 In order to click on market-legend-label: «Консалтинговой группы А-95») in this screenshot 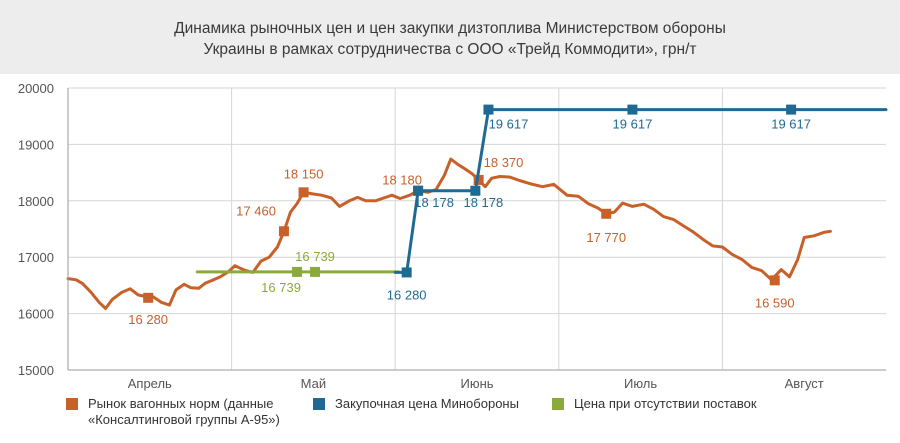, I will do `click(184, 419)`.